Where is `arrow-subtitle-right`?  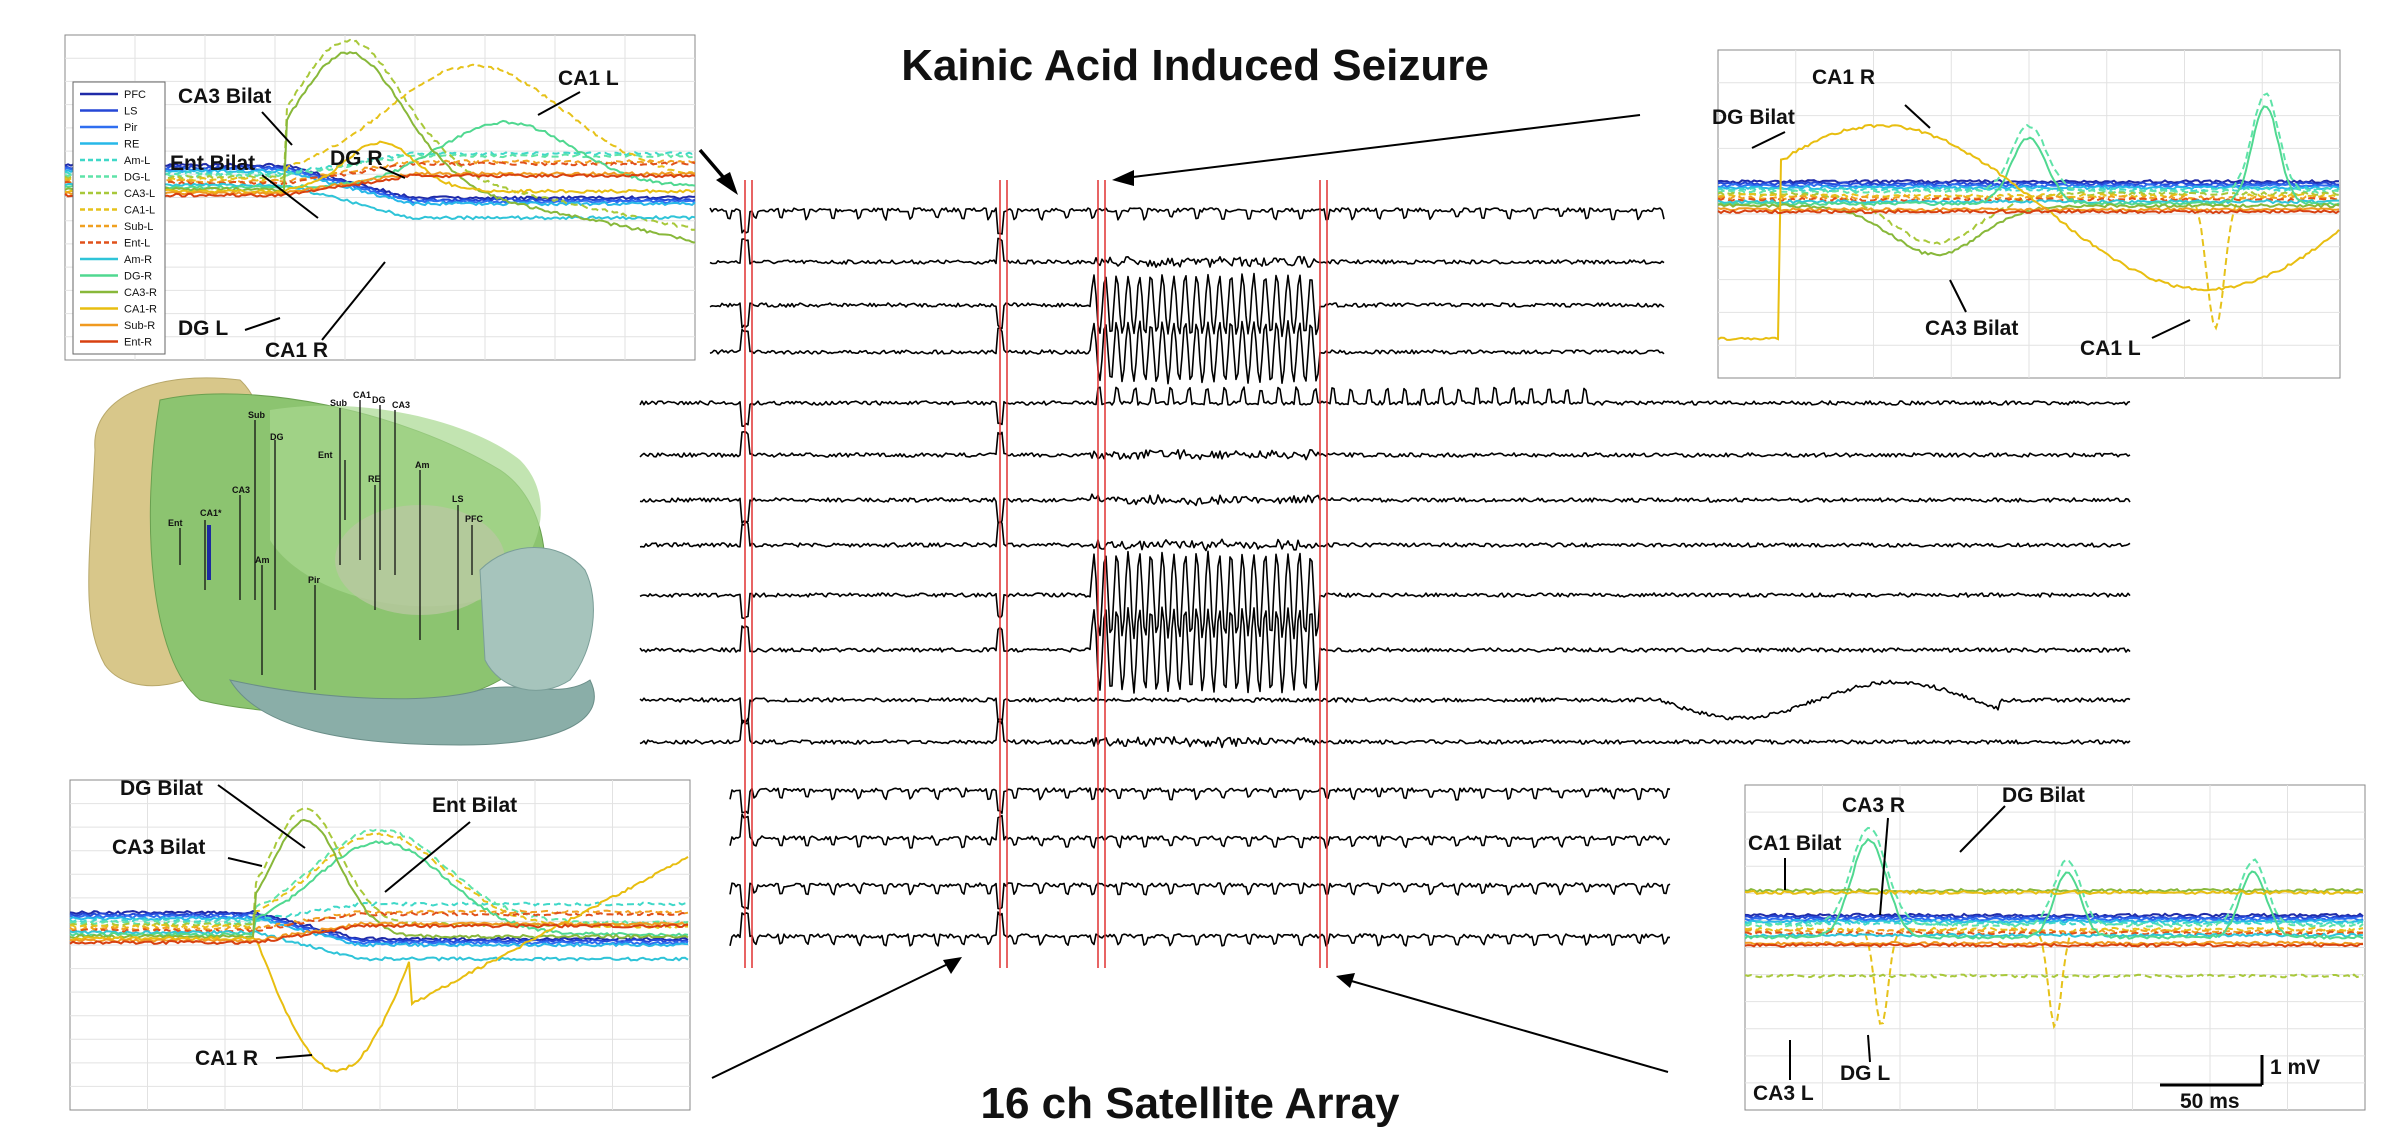
arrow-subtitle-right is located at coordinates (1508, 1026).